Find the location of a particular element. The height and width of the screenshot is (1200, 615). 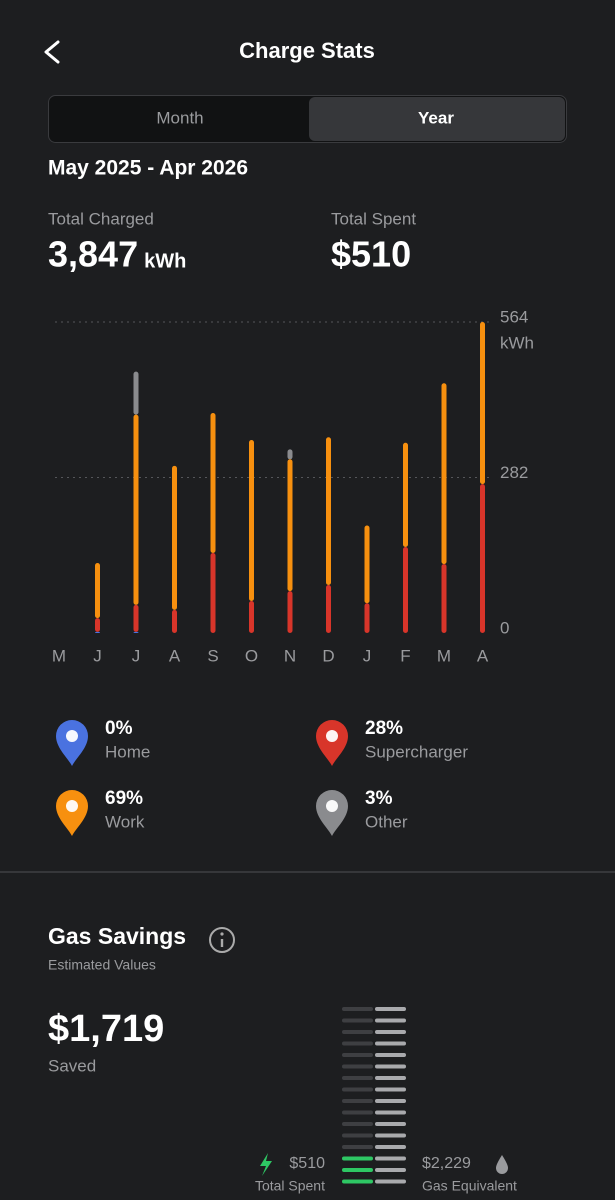

section-title: Gas Savings is located at coordinates (117, 936).